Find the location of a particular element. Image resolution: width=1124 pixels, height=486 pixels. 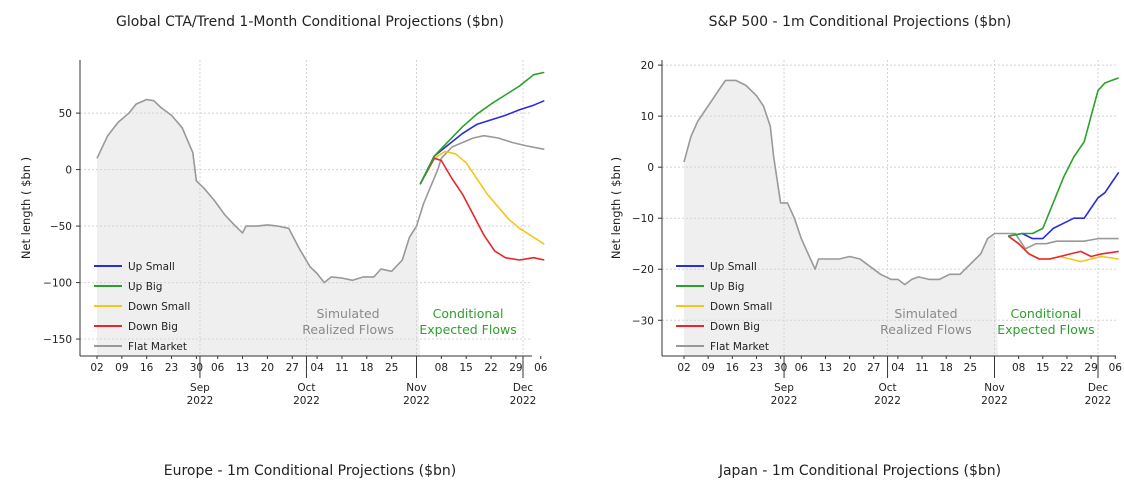

chart2-legend-label: Down Small is located at coordinates (741, 307).